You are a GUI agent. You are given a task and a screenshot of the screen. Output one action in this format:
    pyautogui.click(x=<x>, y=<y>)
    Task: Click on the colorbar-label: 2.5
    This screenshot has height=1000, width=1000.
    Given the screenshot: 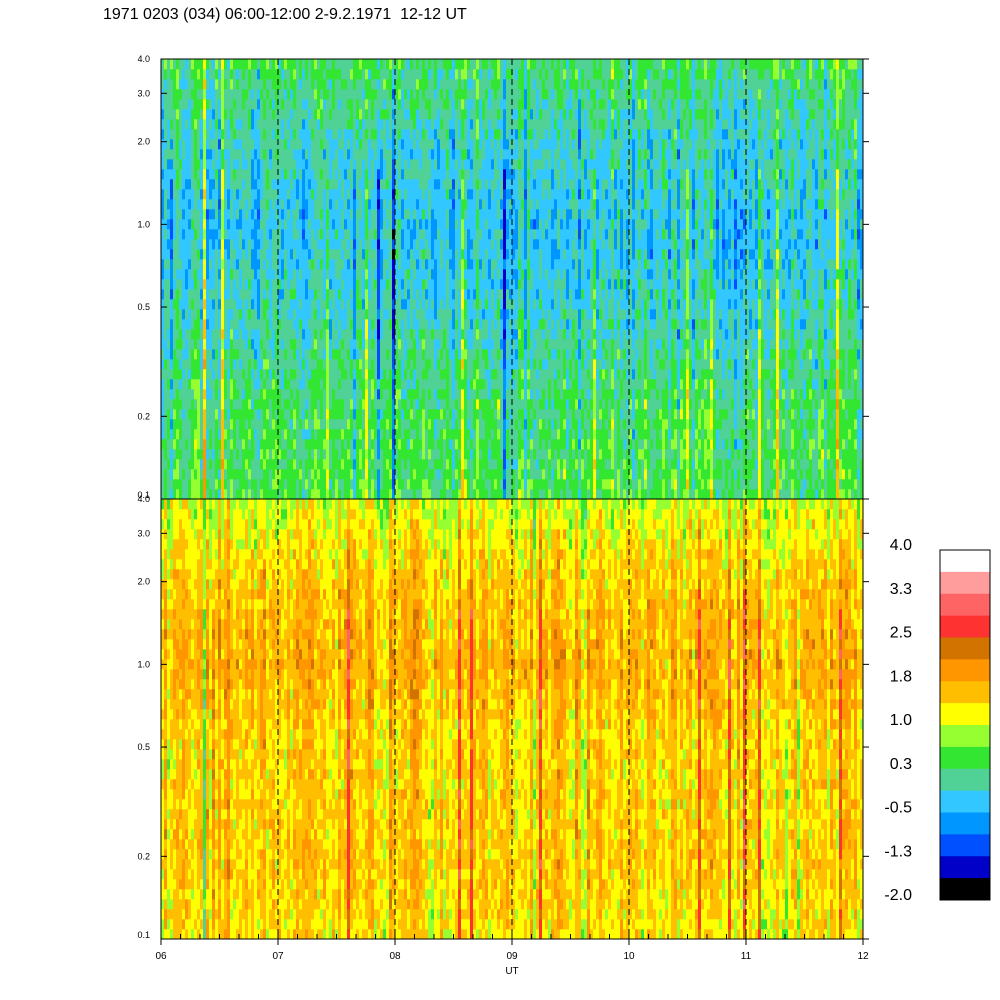 What is the action you would take?
    pyautogui.click(x=901, y=633)
    